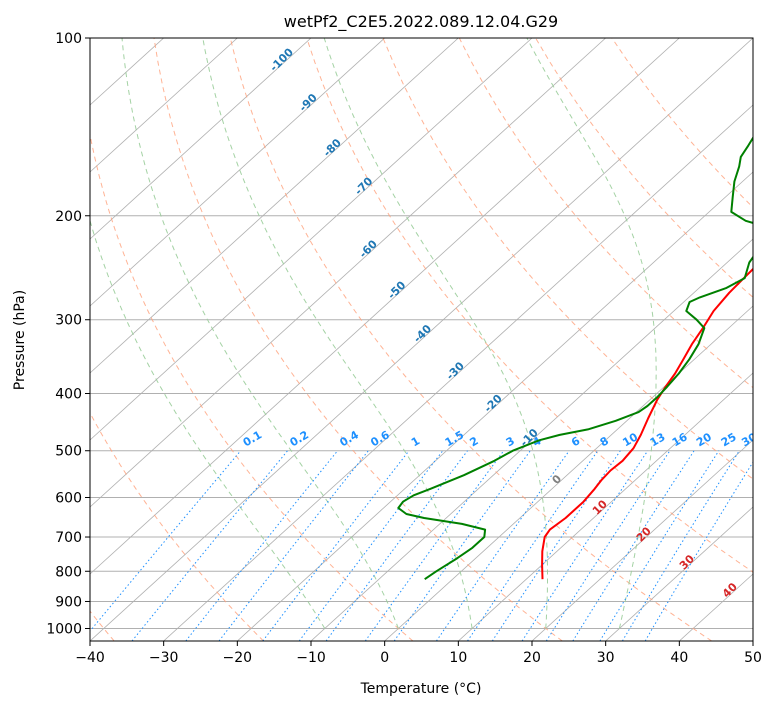 The image size is (775, 708). I want to click on mixing-ratio-label: 3, so click(510, 441).